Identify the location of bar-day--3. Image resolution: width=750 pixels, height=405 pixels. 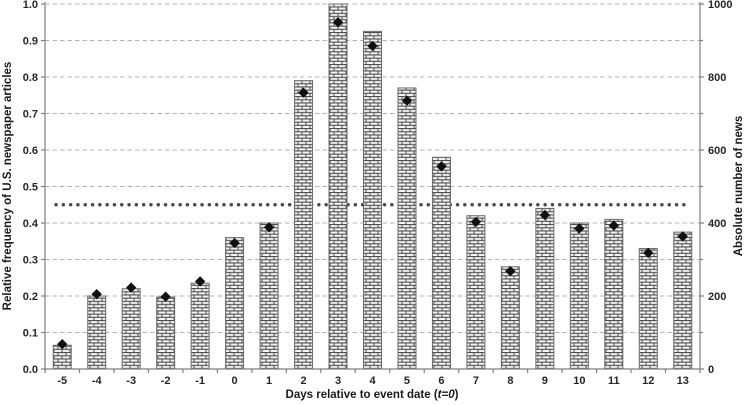
(131, 329).